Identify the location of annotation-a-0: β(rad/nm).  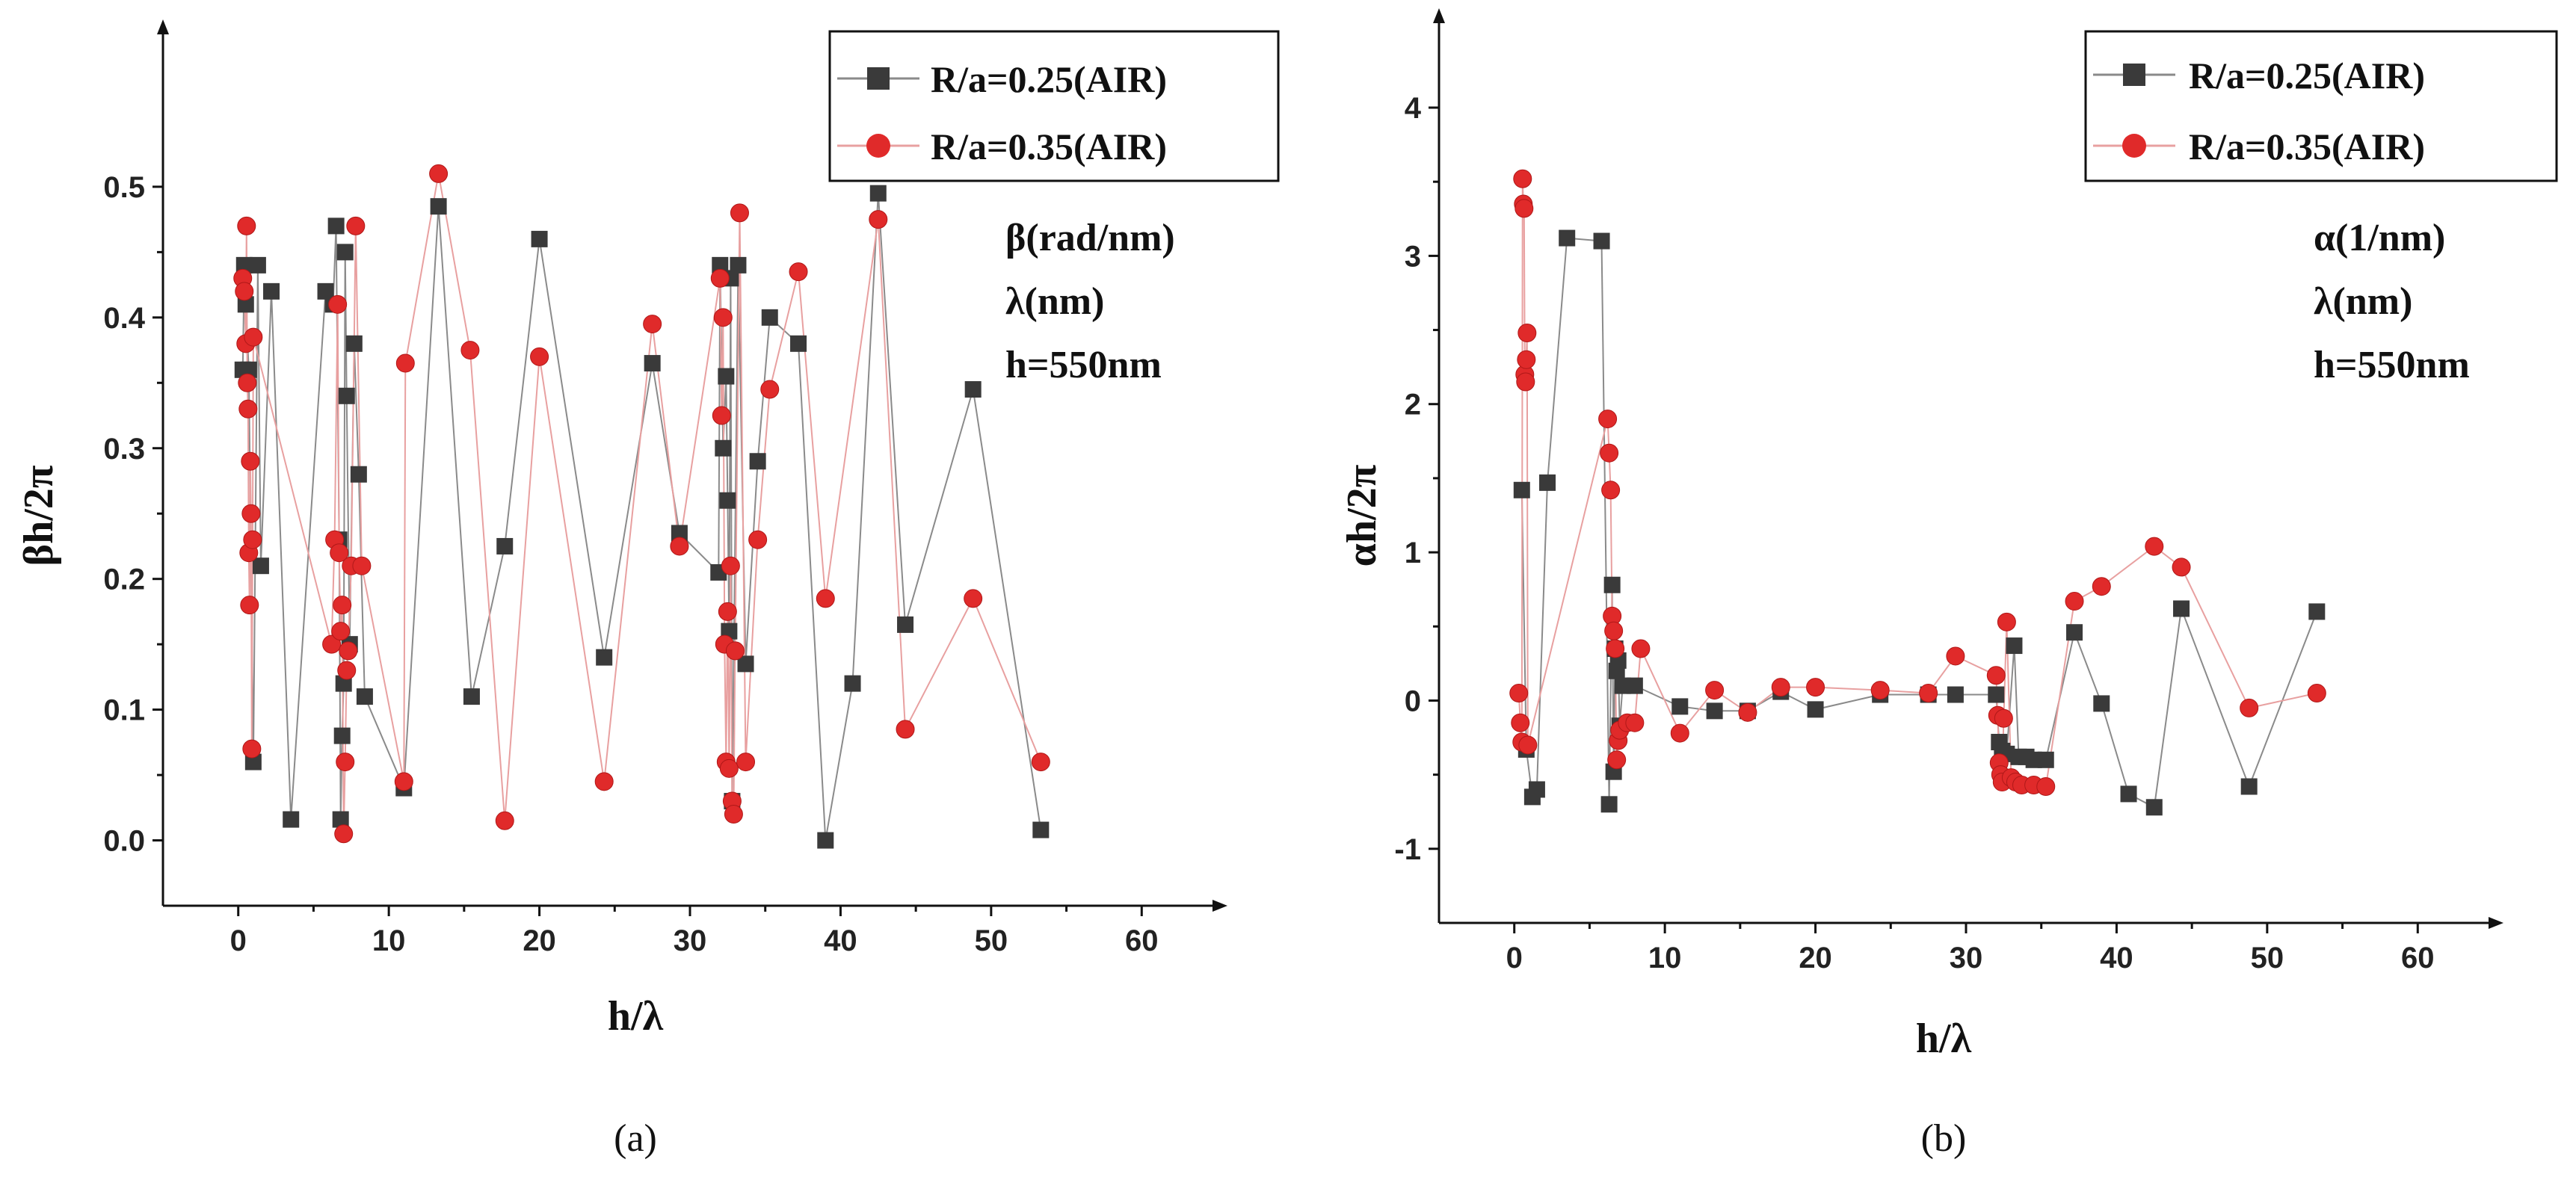
(1090, 238).